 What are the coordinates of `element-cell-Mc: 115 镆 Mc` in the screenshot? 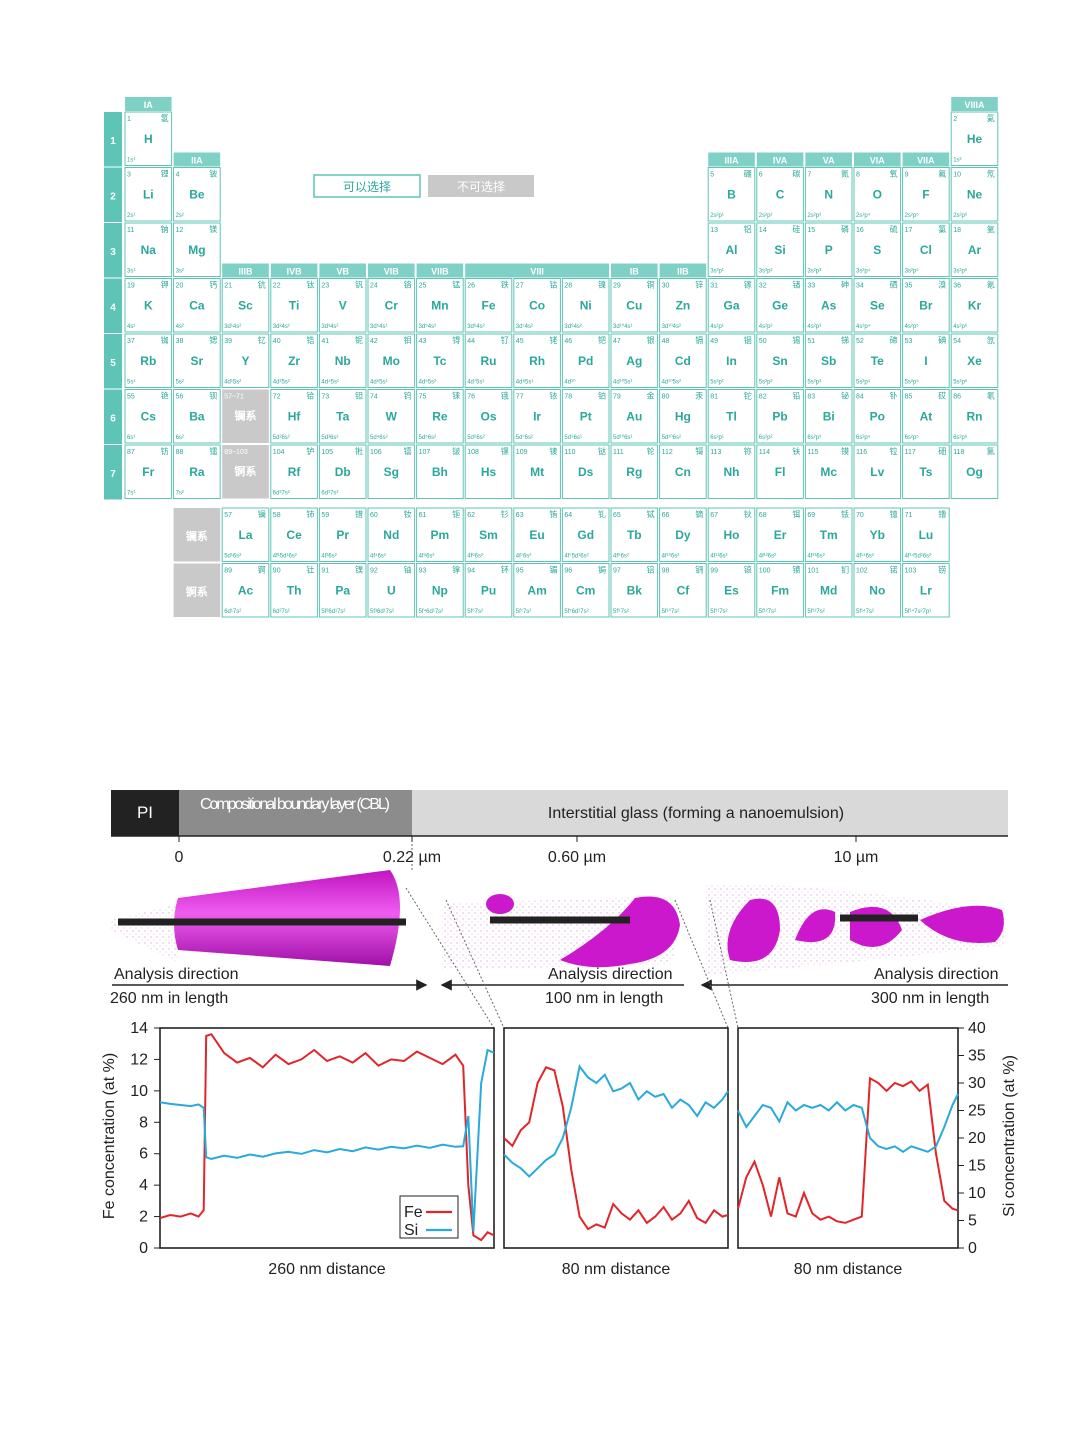 It's located at (828, 471).